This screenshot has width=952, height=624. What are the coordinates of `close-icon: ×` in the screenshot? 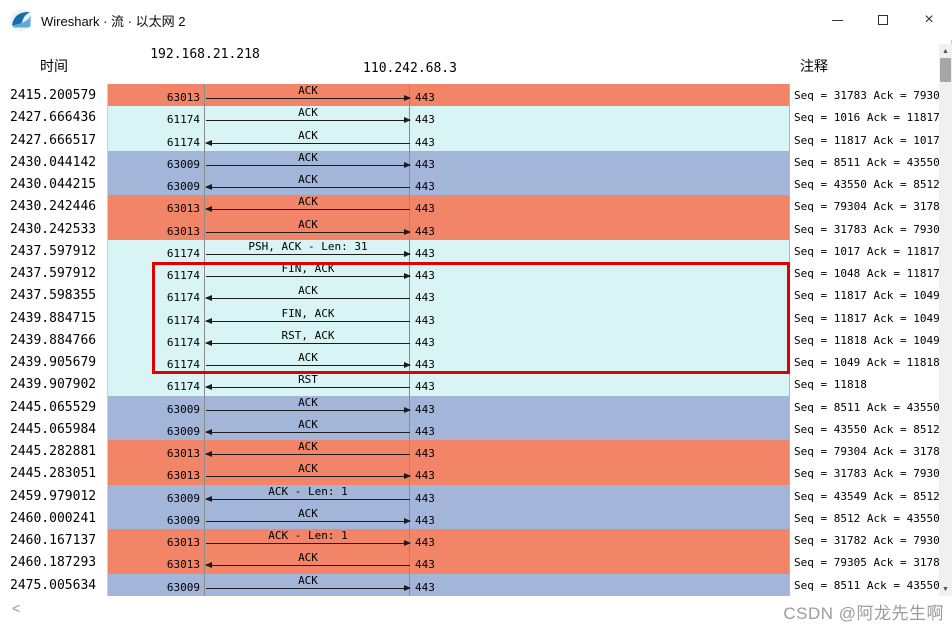 It's located at (929, 19).